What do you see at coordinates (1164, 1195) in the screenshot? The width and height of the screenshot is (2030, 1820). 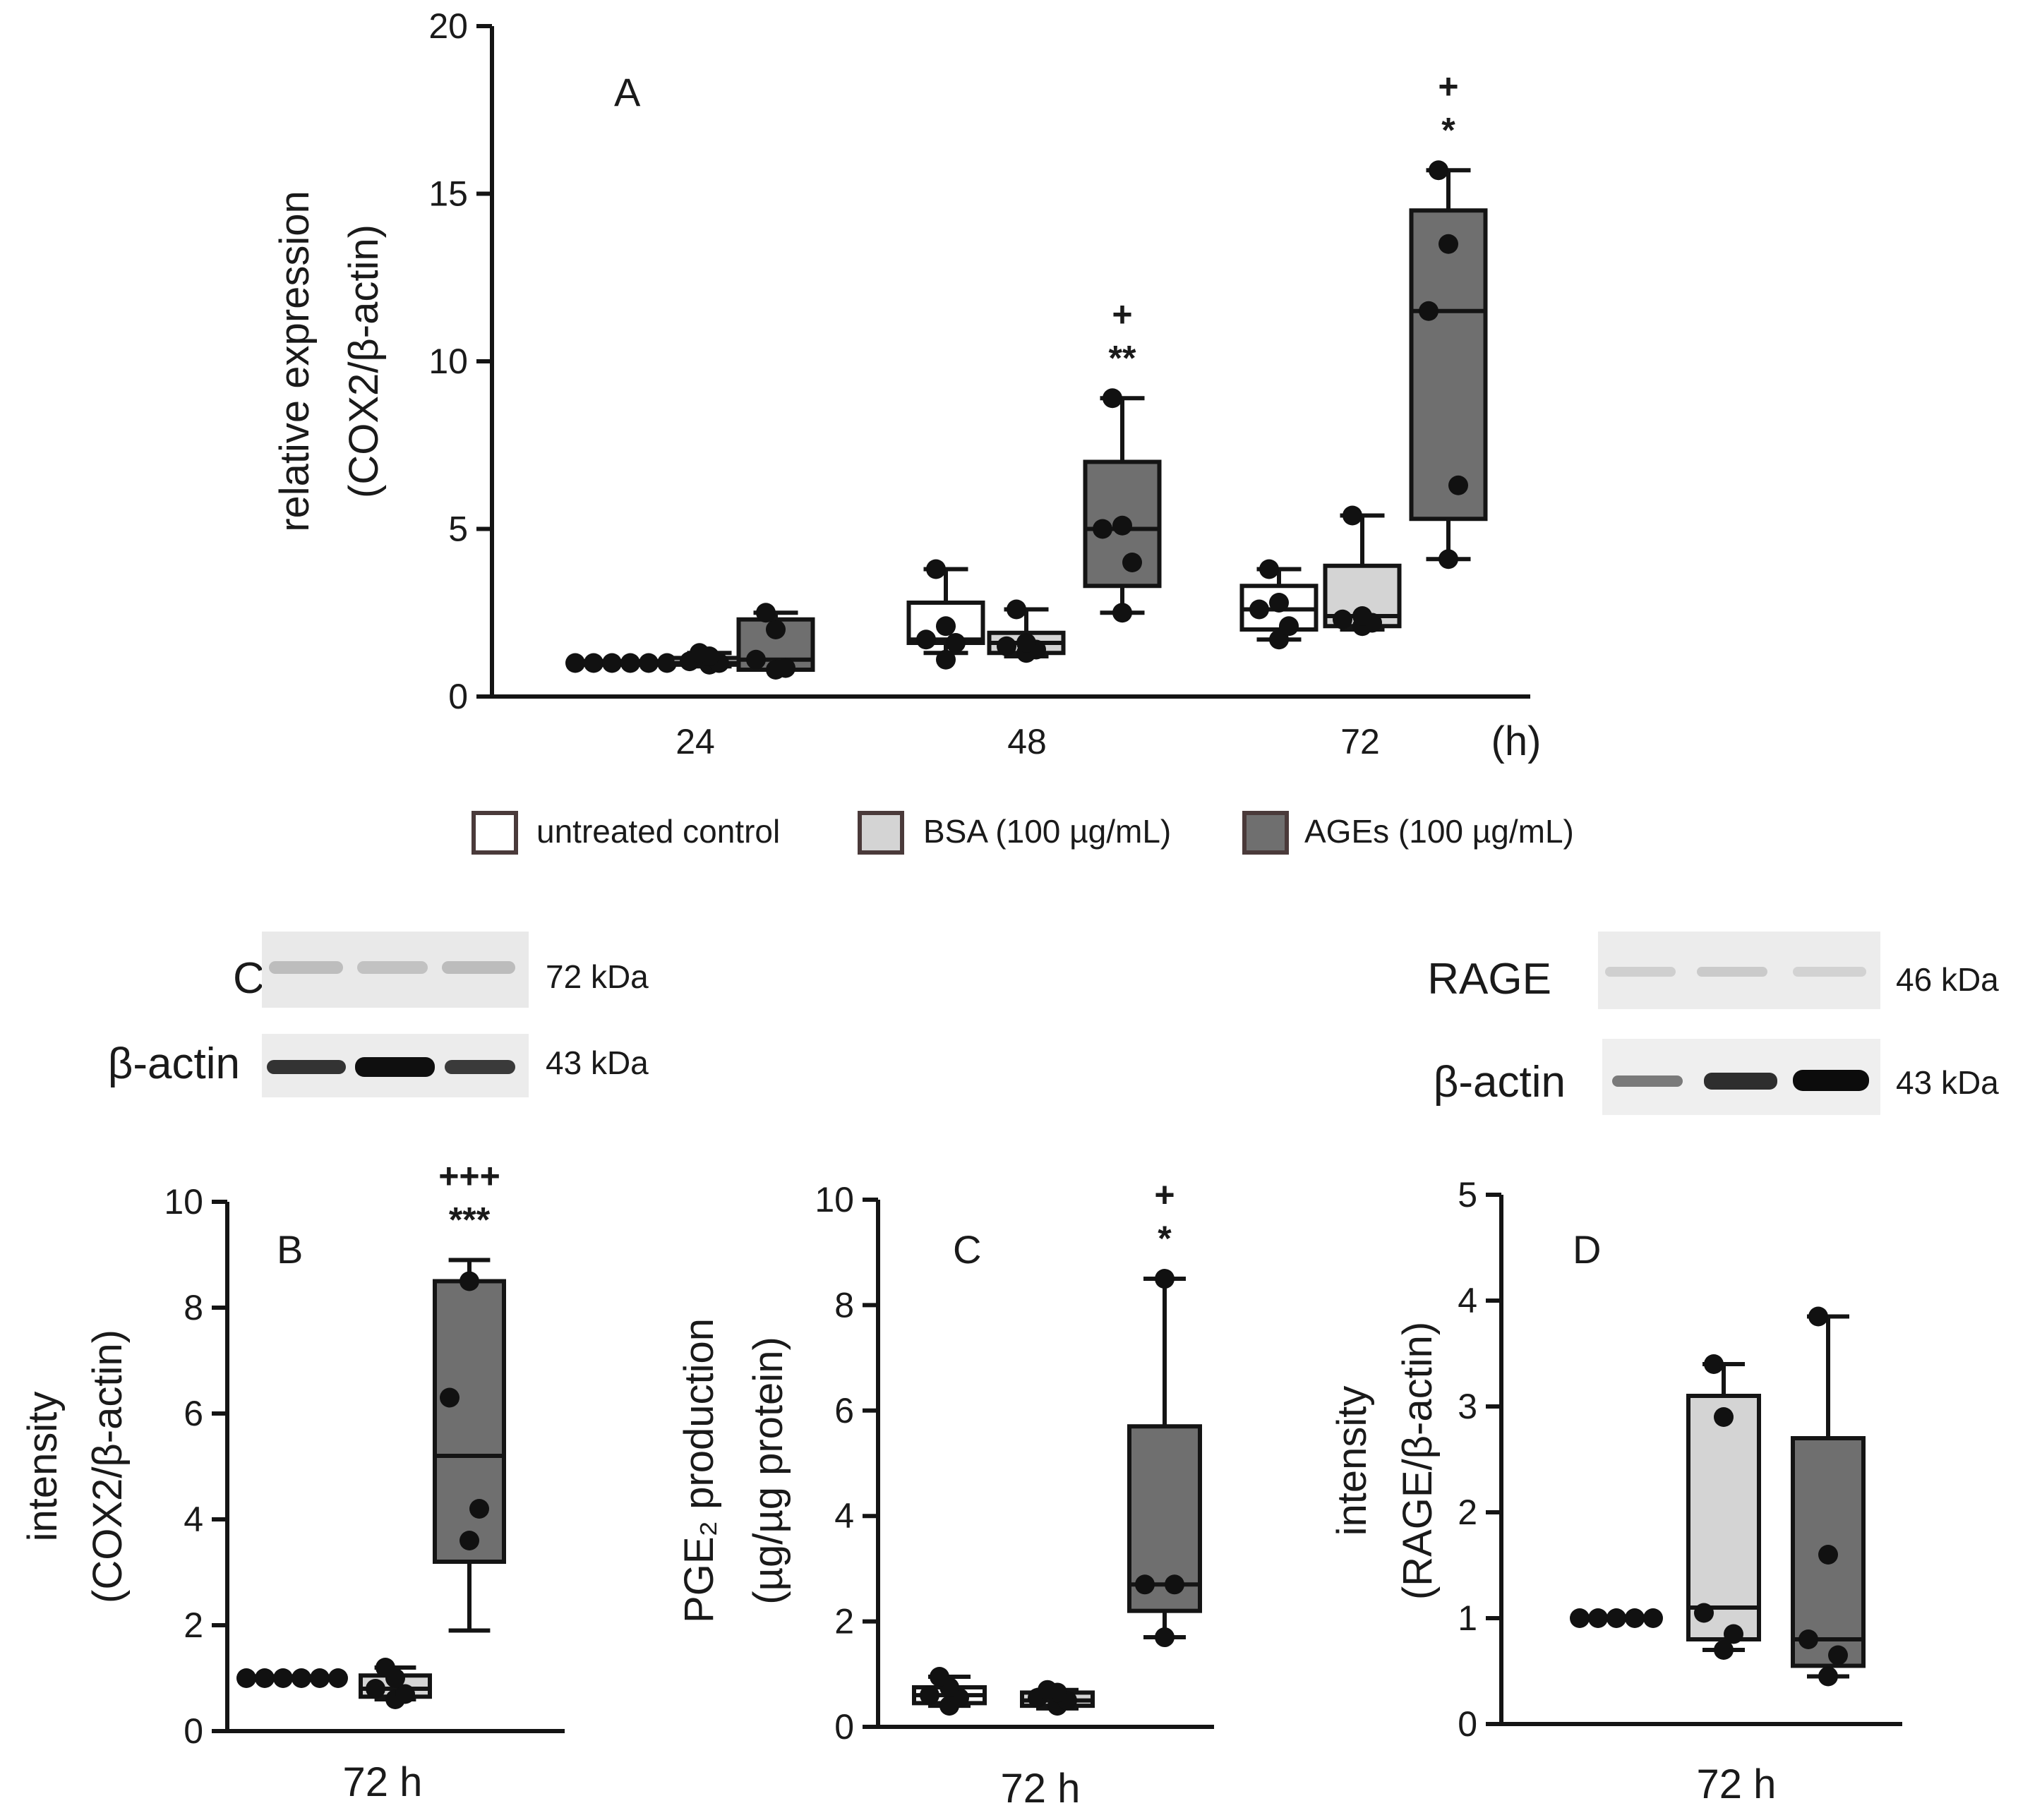 I see `panel-c-significance-0-1: +` at bounding box center [1164, 1195].